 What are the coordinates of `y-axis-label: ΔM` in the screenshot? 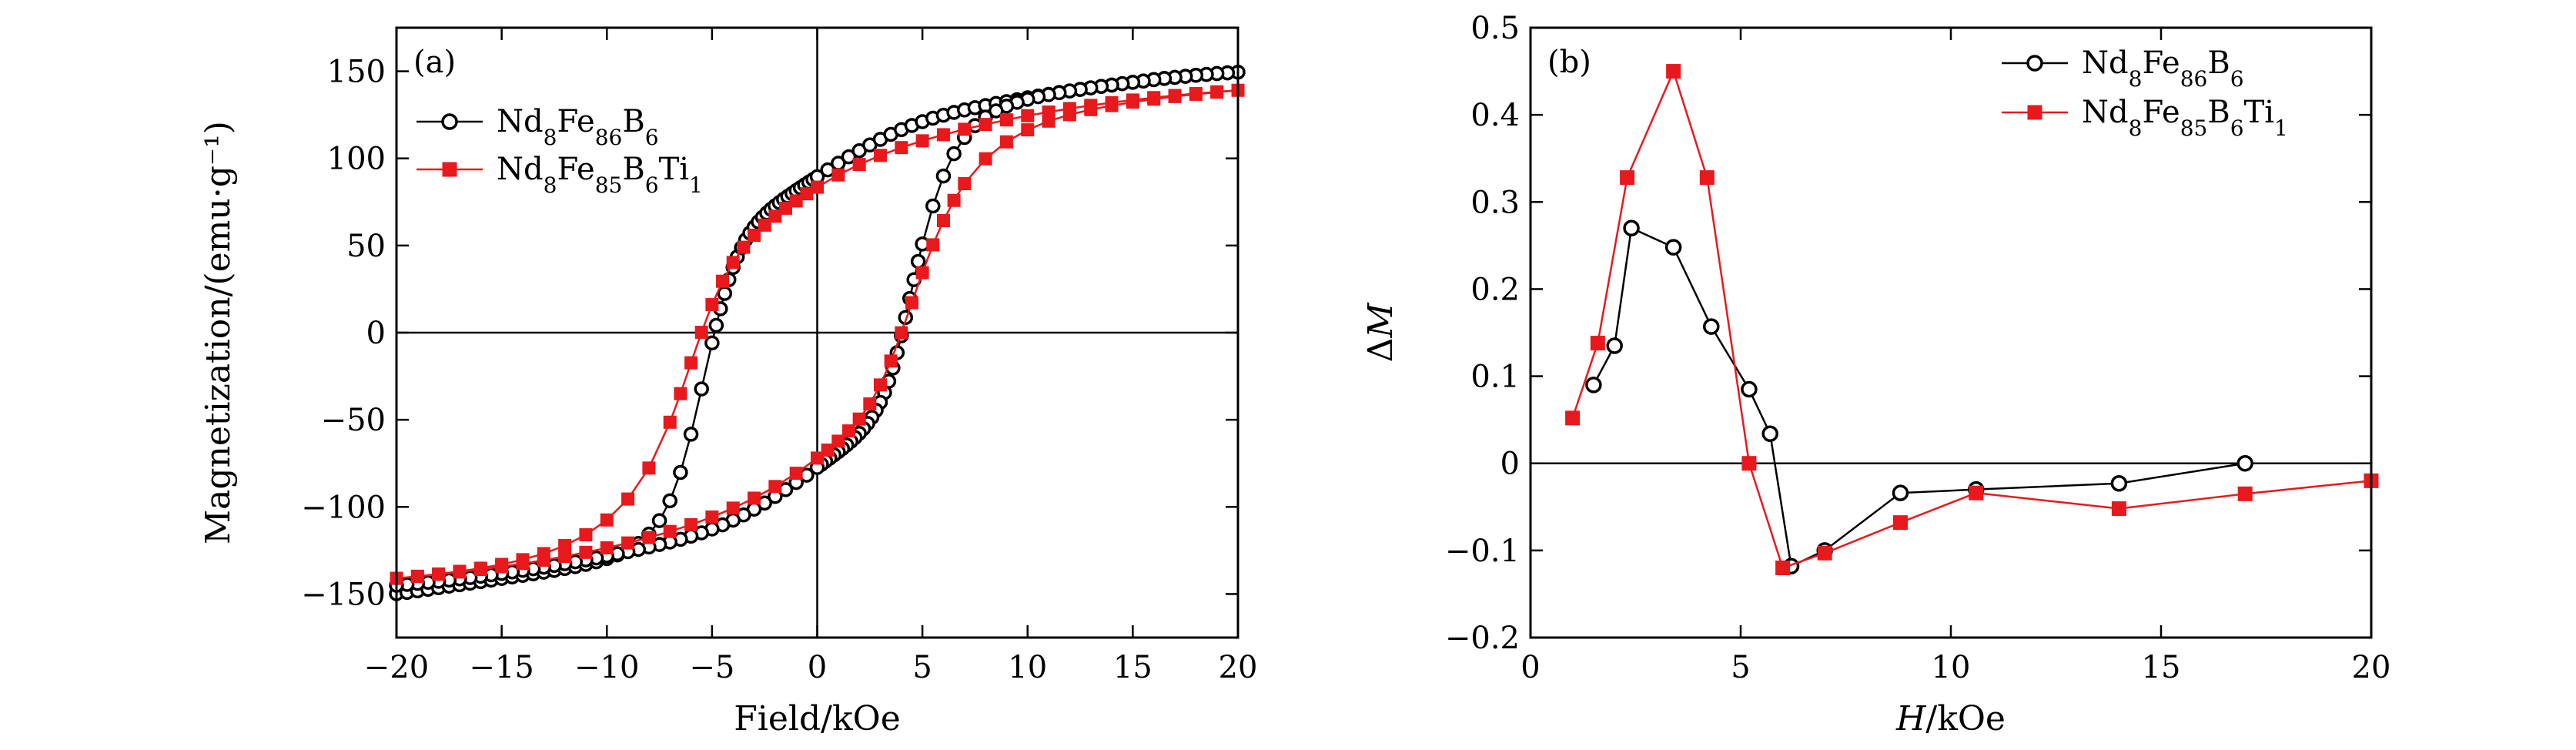 It's located at (1380, 333).